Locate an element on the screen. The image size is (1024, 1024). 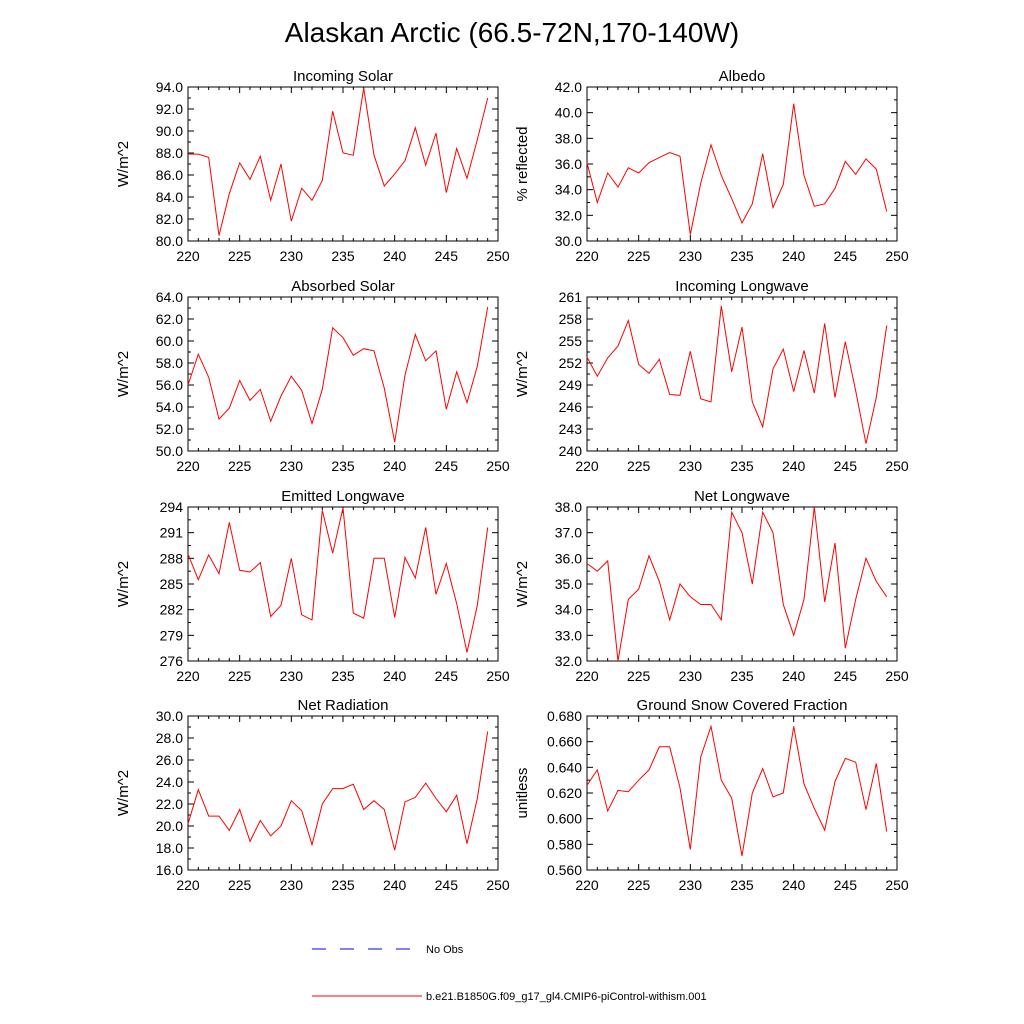
y-tick-label: 249 is located at coordinates (571, 385).